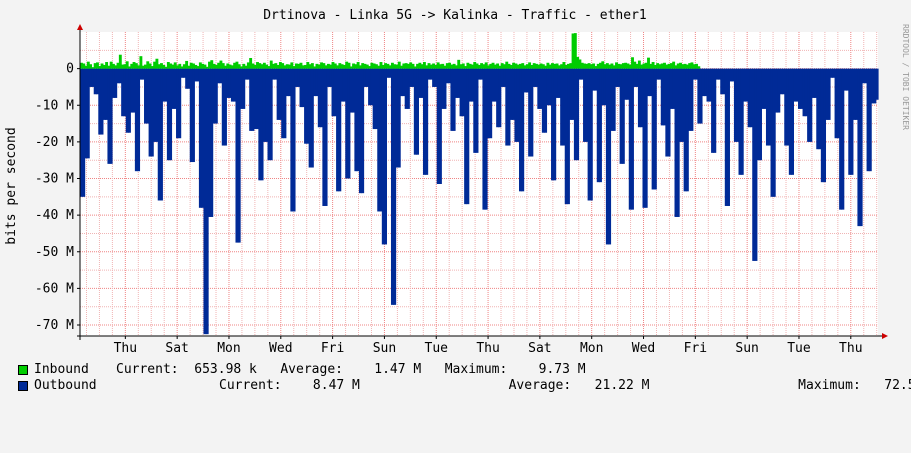 This screenshot has width=911, height=453. I want to click on y-tick-label: -60 M, so click(54, 288).